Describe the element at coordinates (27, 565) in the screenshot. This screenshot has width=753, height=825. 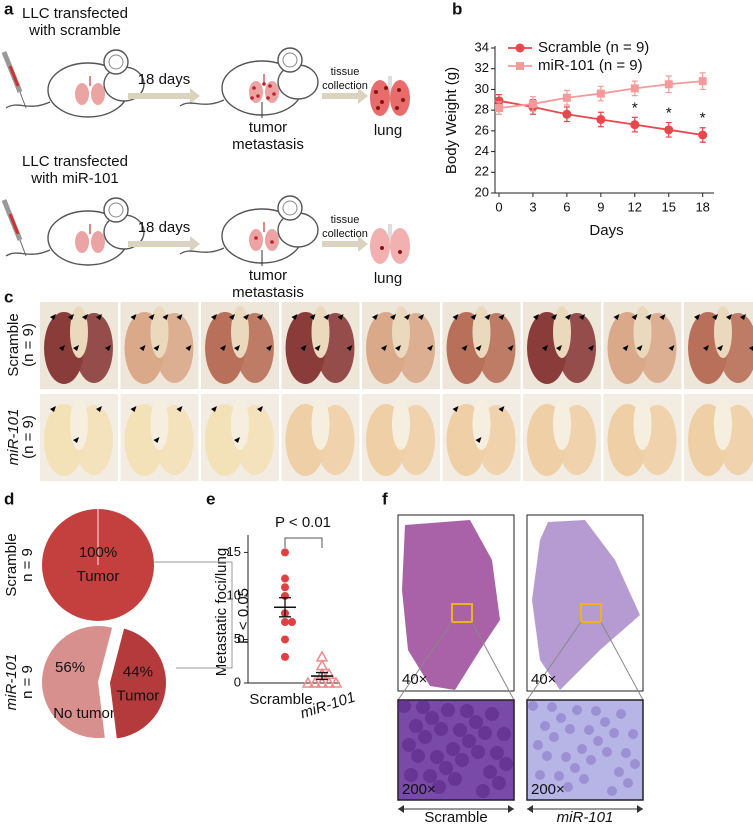
I see `row-label: n = 9` at that location.